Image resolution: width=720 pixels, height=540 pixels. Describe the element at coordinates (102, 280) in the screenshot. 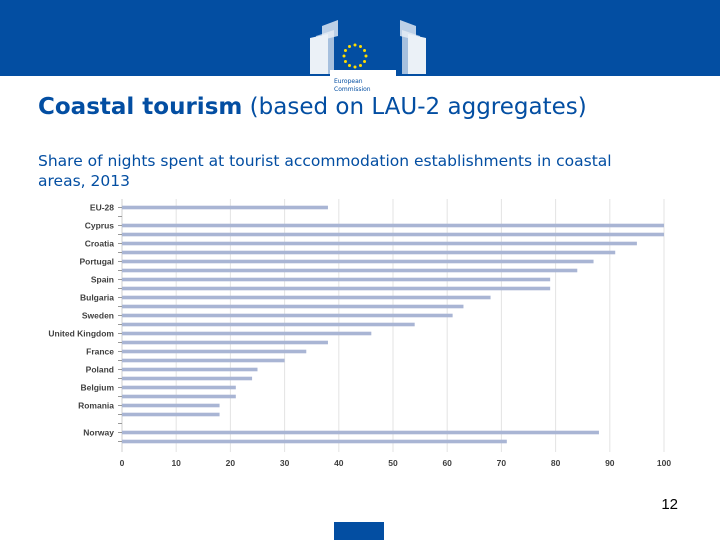

I see `category-label: Spain` at that location.